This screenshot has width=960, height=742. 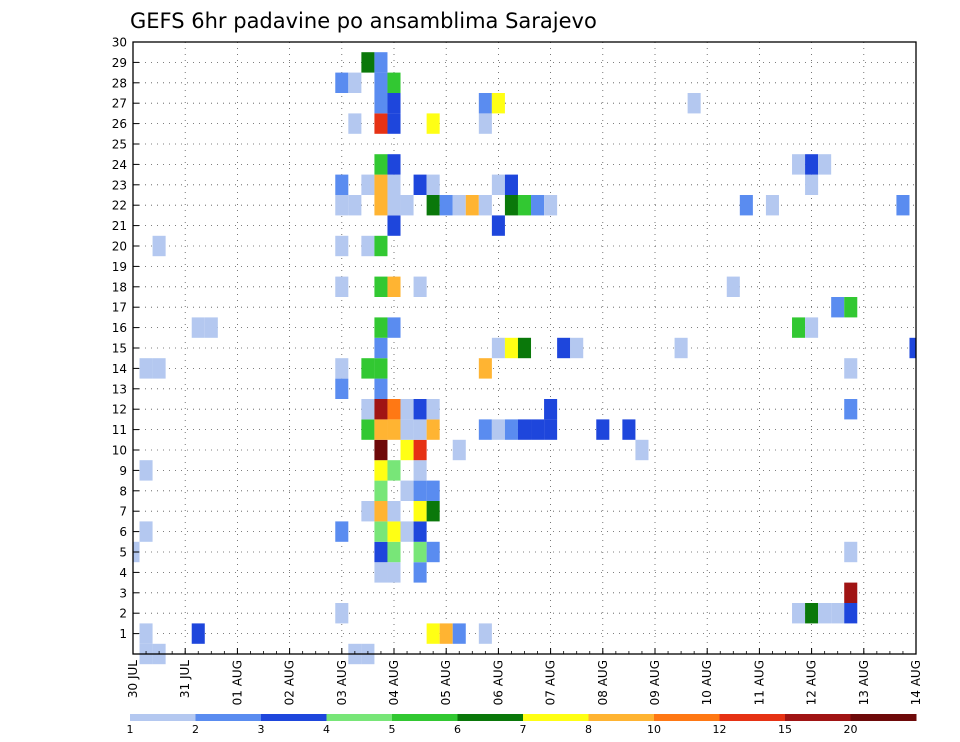 What do you see at coordinates (498, 682) in the screenshot?
I see `x-tick-label: 06 AUG` at bounding box center [498, 682].